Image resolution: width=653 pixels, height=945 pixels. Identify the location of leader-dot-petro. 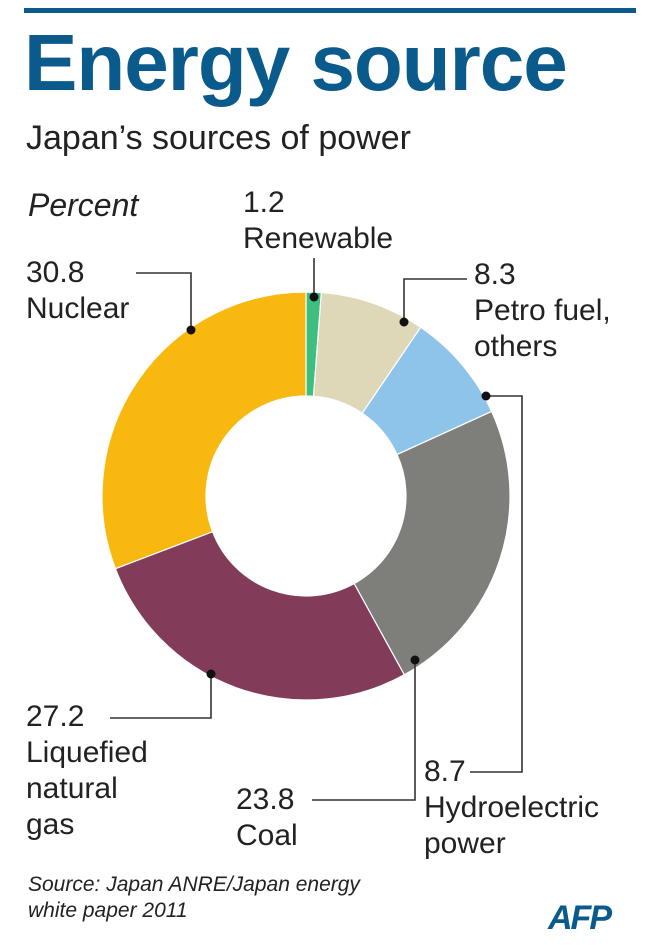
(404, 322).